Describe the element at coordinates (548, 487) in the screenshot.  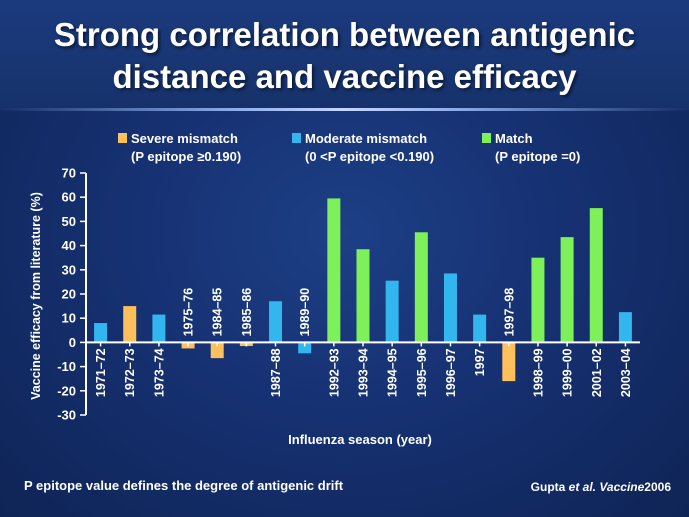
I see `citation-author: Gupta` at that location.